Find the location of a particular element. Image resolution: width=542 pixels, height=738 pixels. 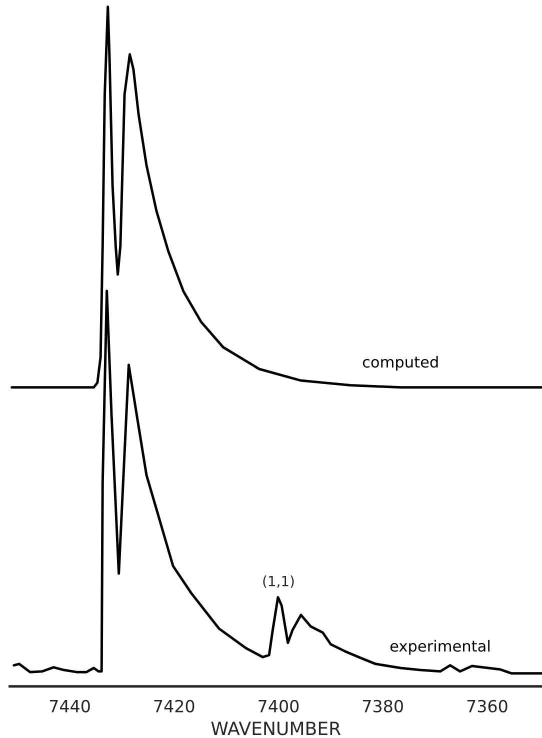

x-tick-label: 7420 is located at coordinates (174, 706).